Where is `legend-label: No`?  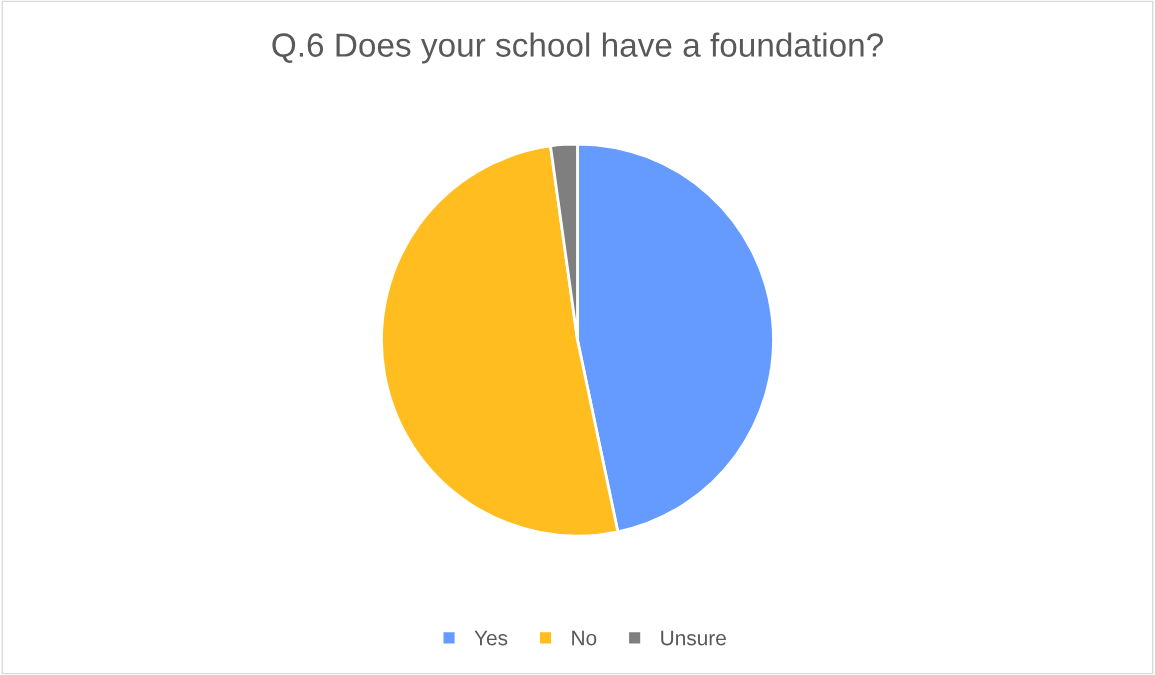 legend-label: No is located at coordinates (584, 638).